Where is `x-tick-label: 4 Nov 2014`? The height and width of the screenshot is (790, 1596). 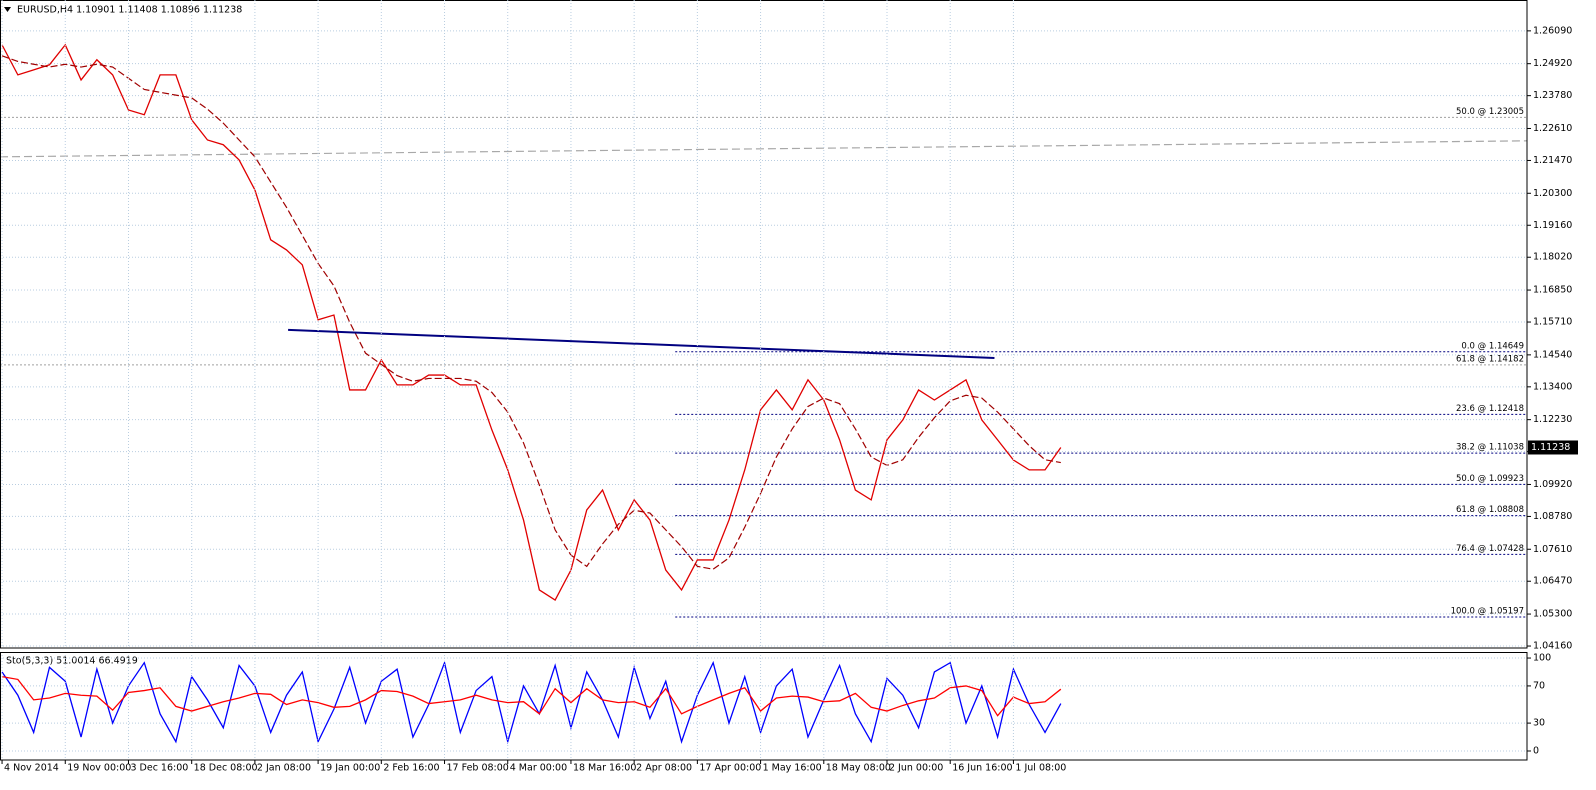 x-tick-label: 4 Nov 2014 is located at coordinates (31, 768).